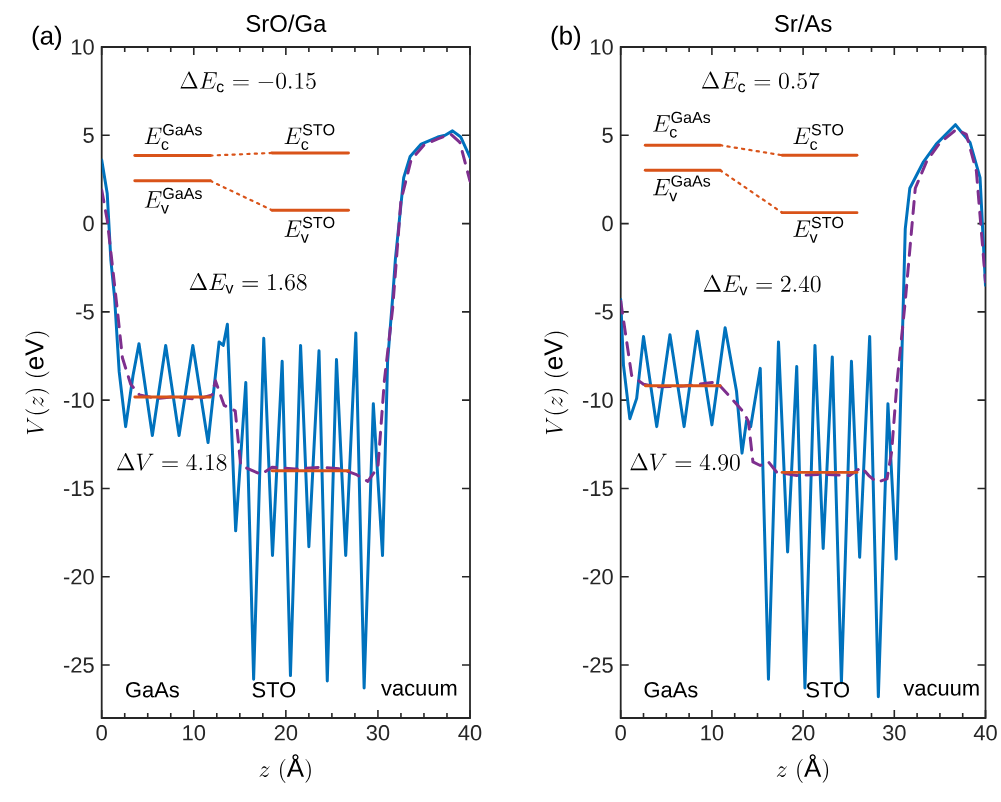 This screenshot has height=802, width=1001. I want to click on annotation: $\Delta V = 4.90$, so click(685, 462).